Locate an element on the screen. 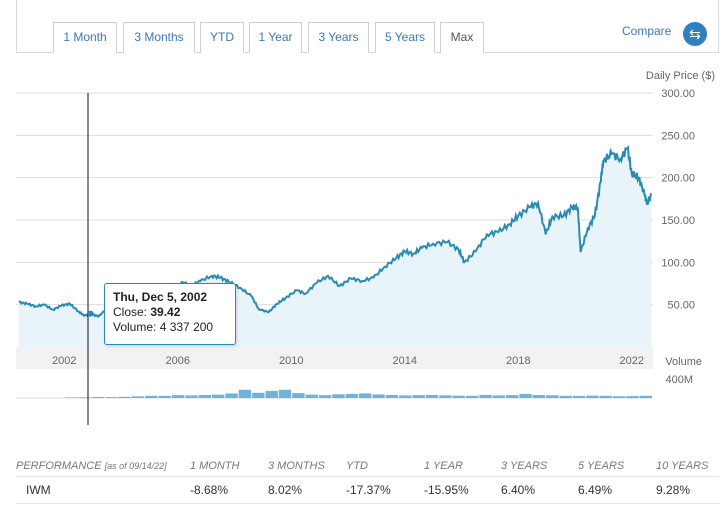  col-10-years: 10 YEARS is located at coordinates (682, 466).